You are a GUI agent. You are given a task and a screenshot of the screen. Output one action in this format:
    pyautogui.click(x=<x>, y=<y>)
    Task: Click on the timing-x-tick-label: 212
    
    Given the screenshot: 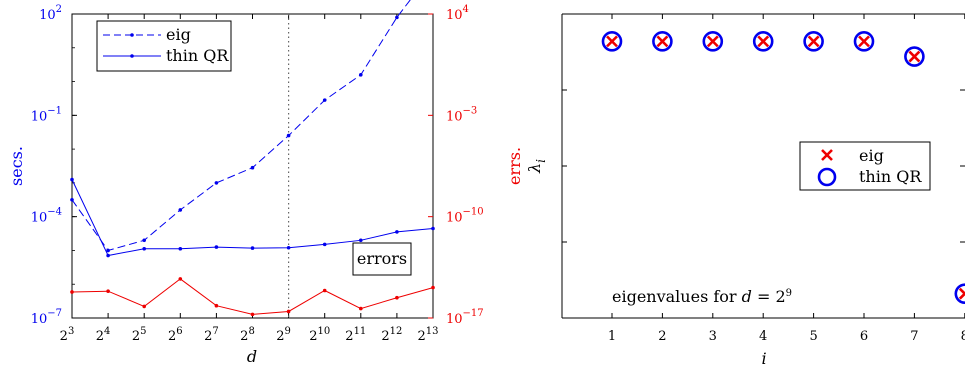 What is the action you would take?
    pyautogui.click(x=391, y=335)
    